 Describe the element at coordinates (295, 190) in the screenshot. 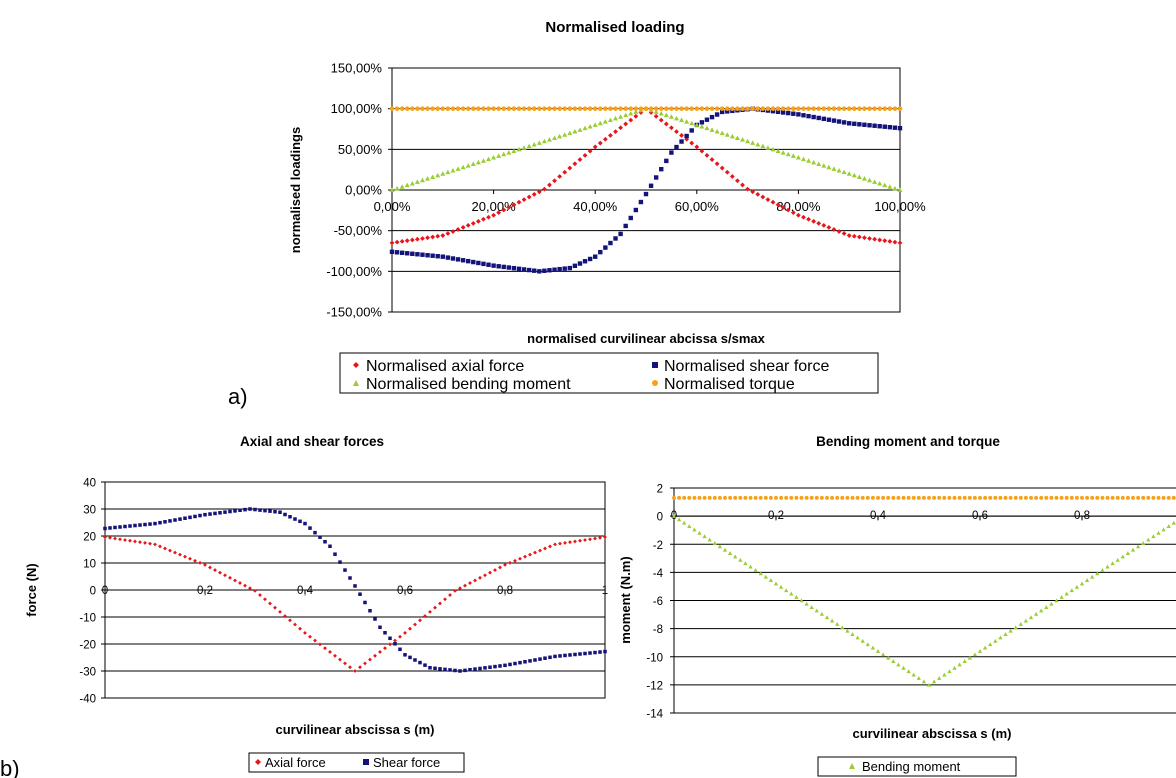

I see `y-axis-label: normalised loadings` at that location.